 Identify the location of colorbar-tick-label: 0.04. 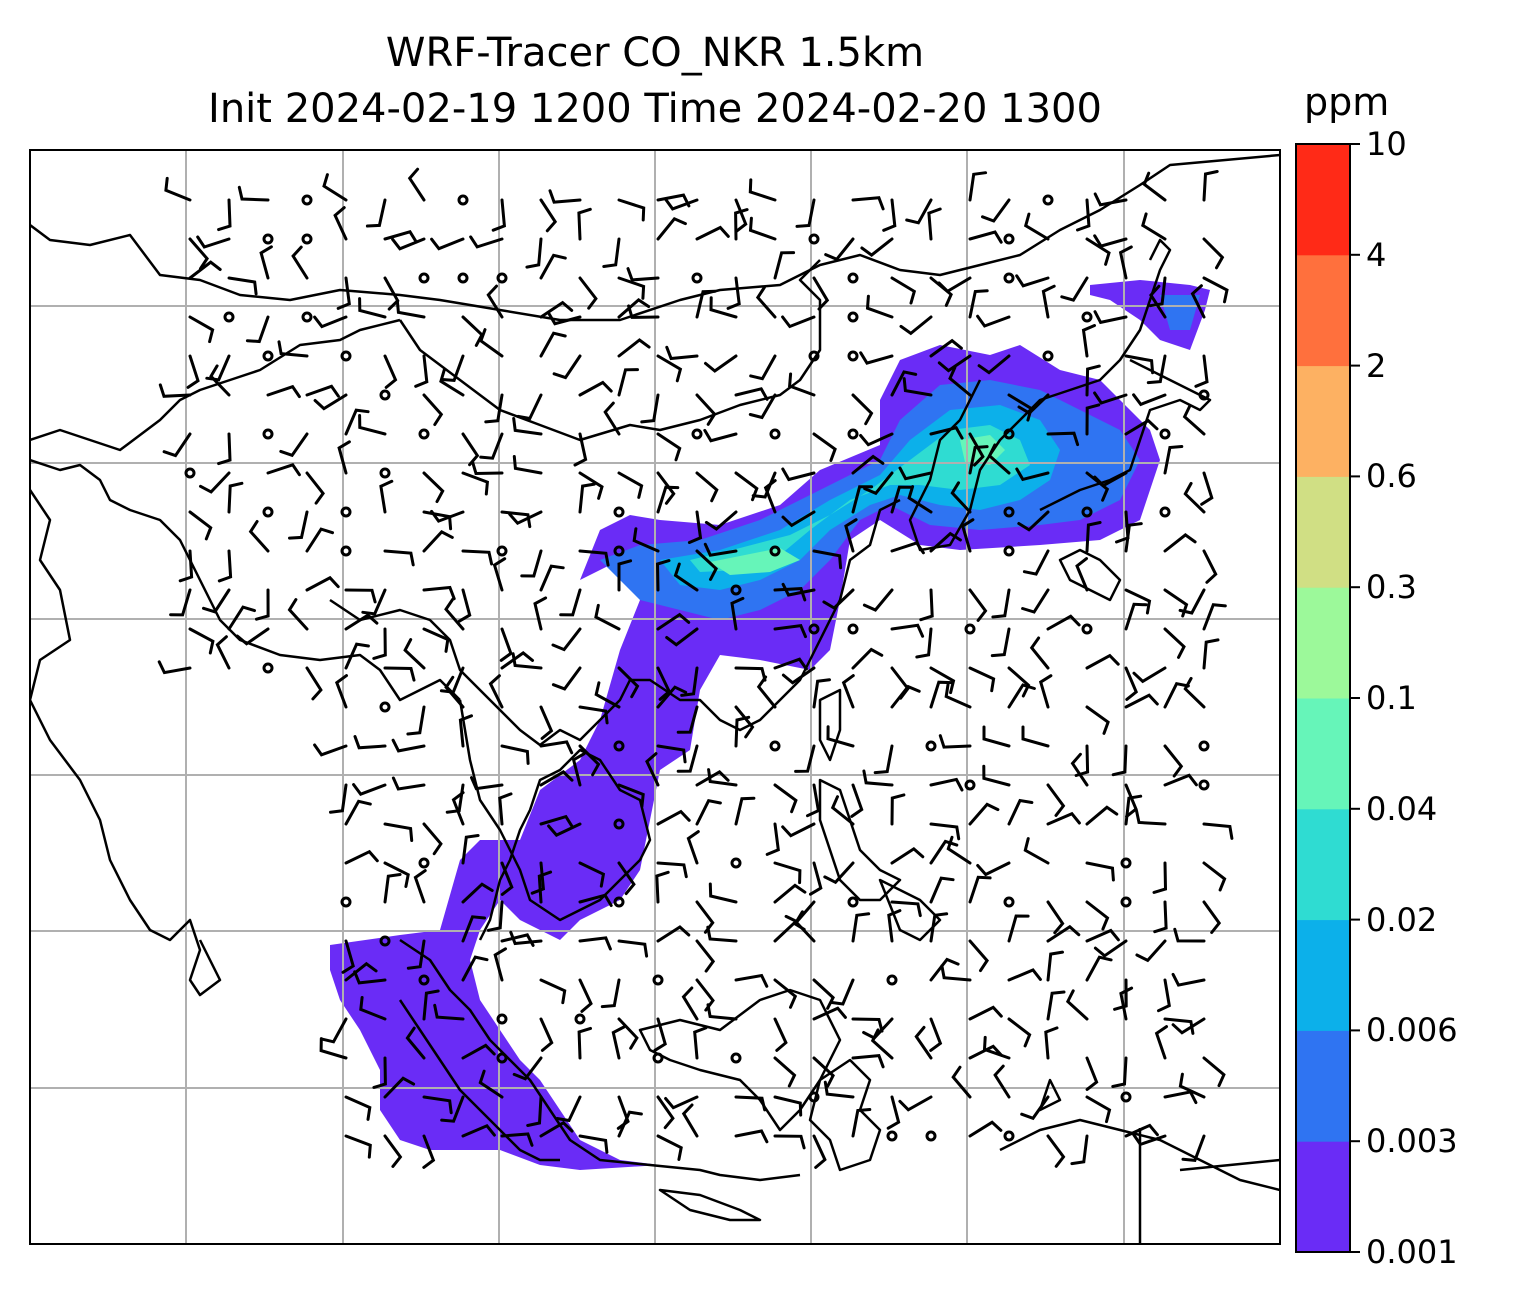
(1402, 808).